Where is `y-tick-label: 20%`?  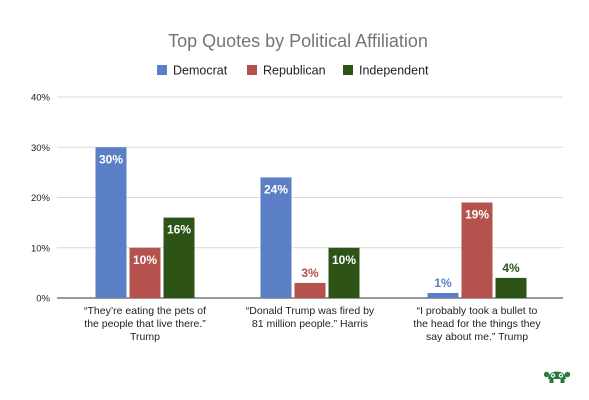
y-tick-label: 20% is located at coordinates (41, 198).